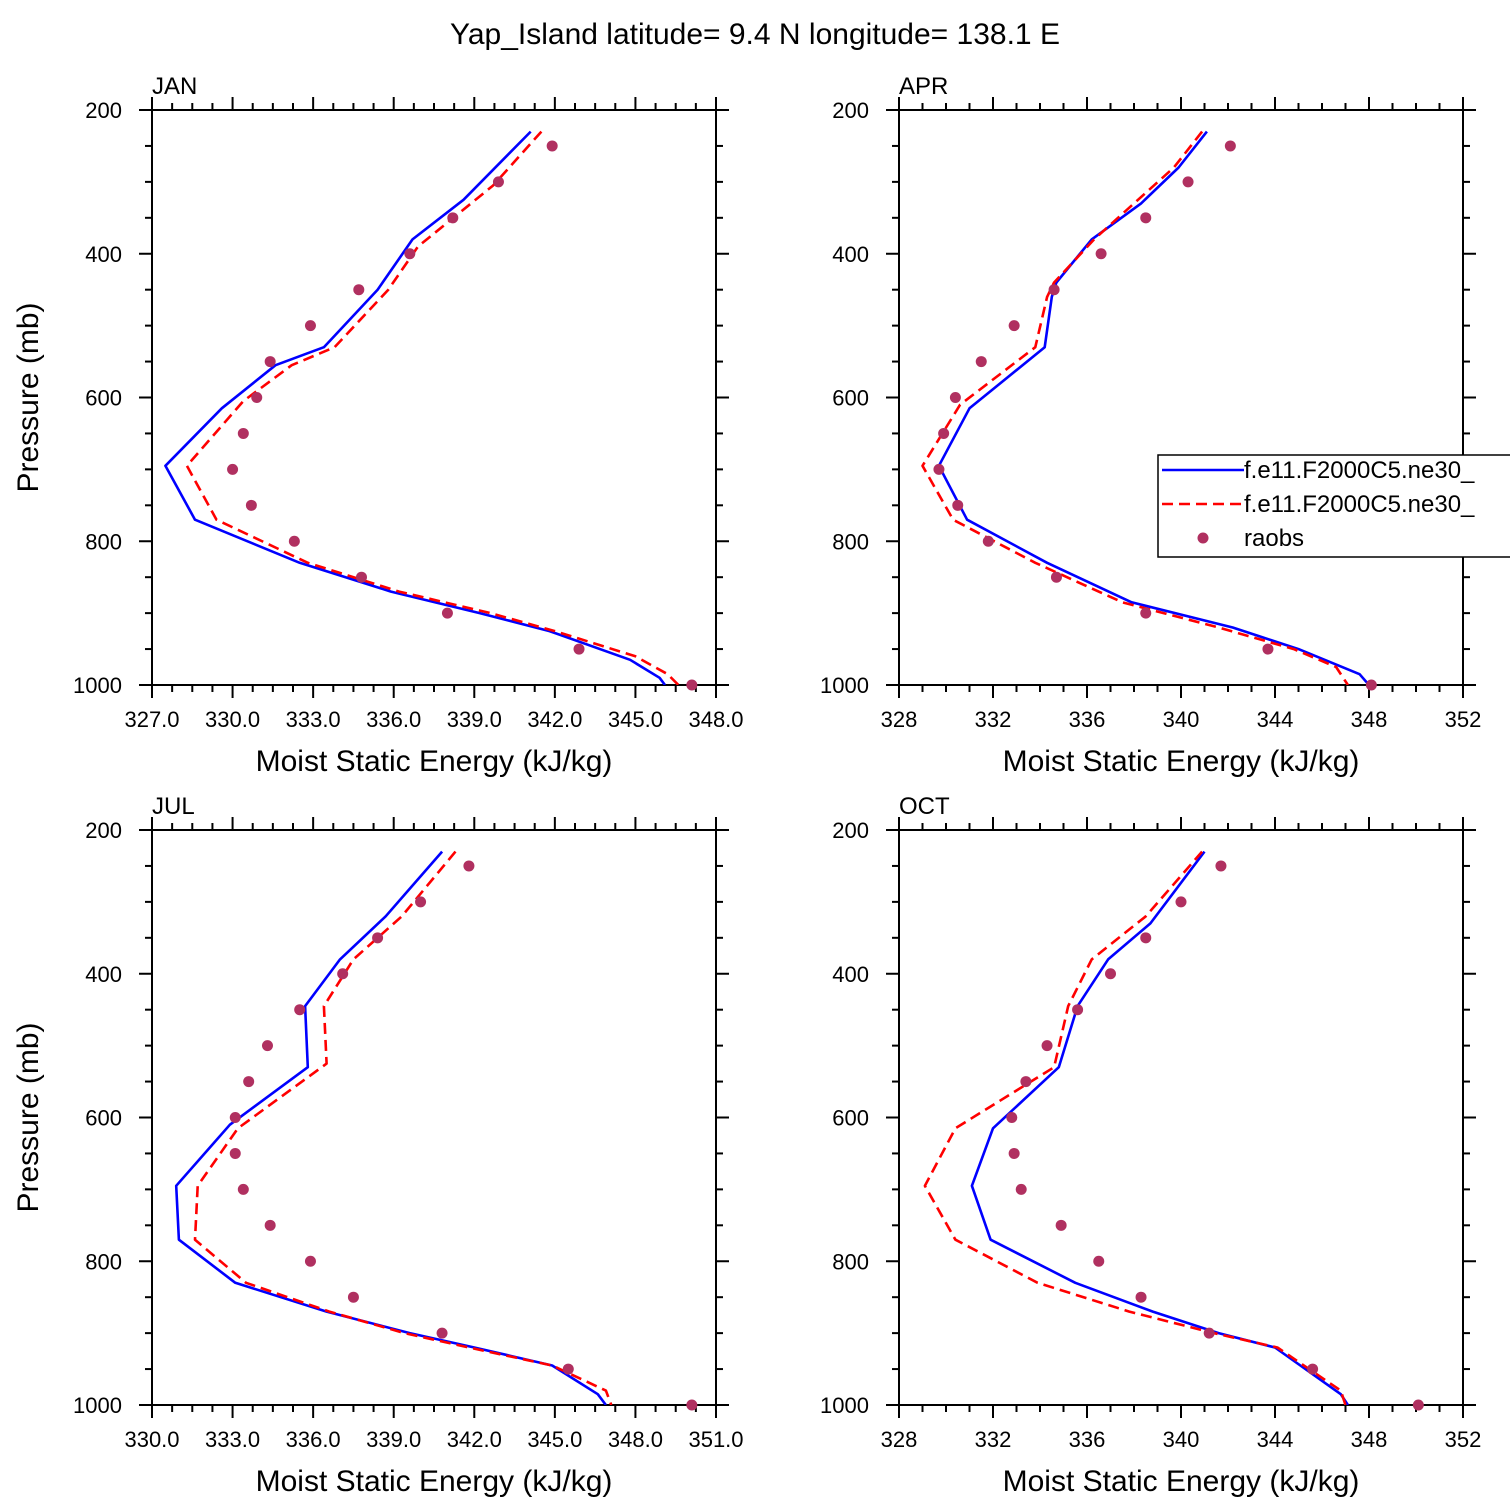  I want to click on x-tick-label: 345.0, so click(635, 719).